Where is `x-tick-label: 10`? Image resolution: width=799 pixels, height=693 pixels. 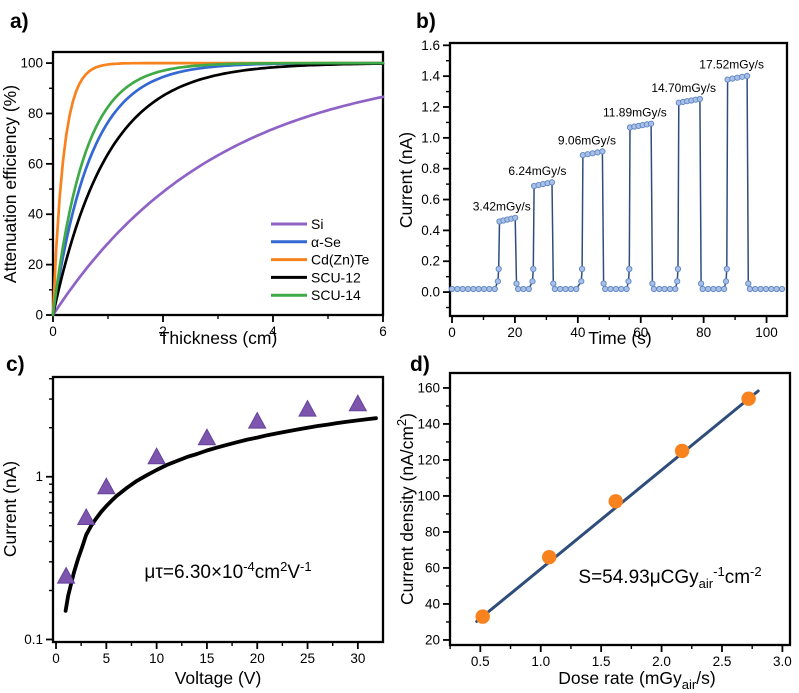
x-tick-label: 10 is located at coordinates (156, 658).